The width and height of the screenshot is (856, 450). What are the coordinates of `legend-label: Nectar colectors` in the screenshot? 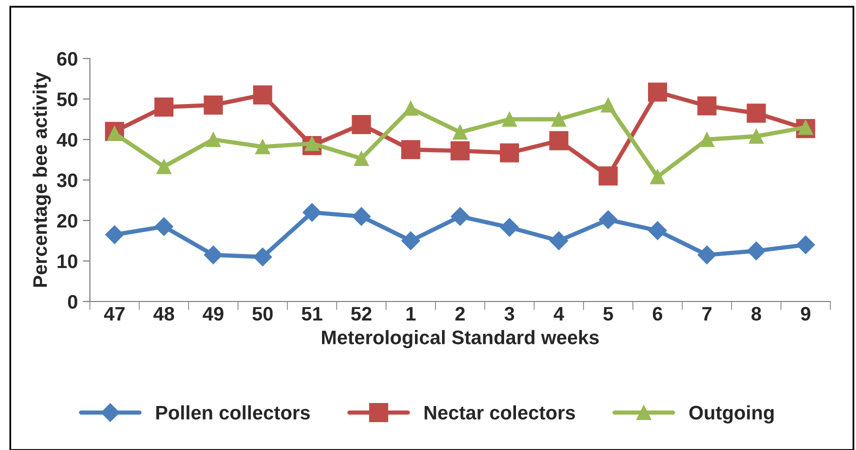 It's located at (499, 412).